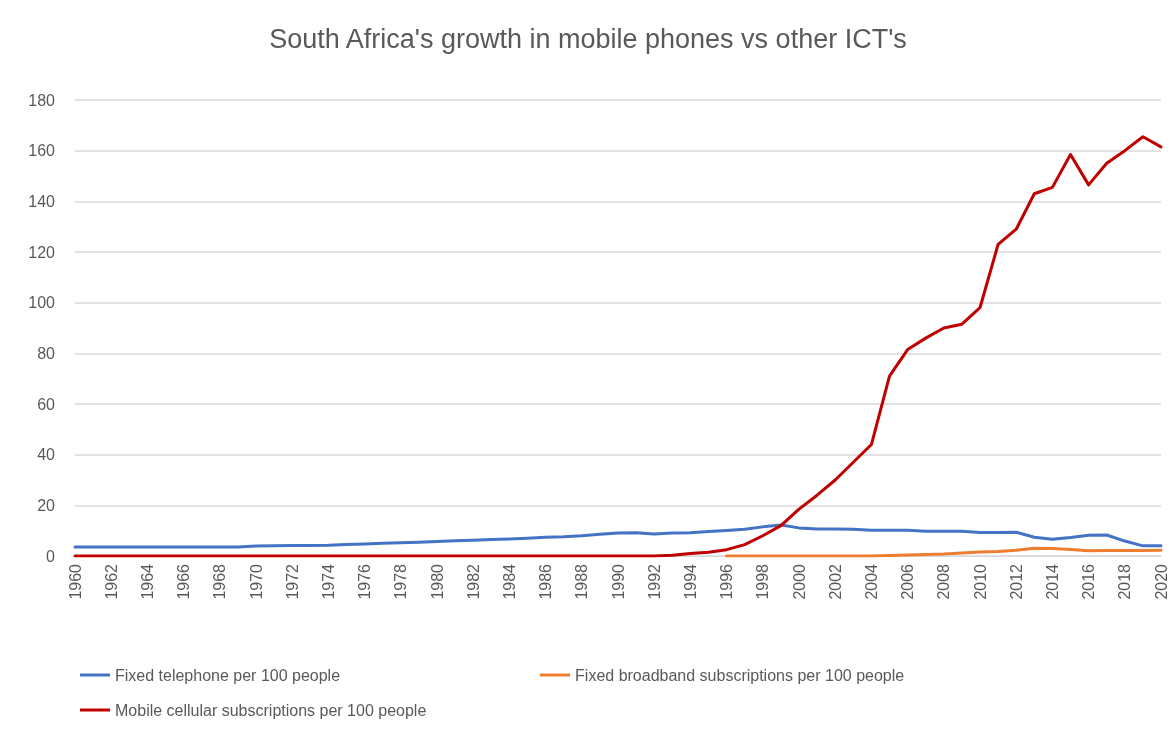  I want to click on x-tick-label: 1990, so click(618, 581).